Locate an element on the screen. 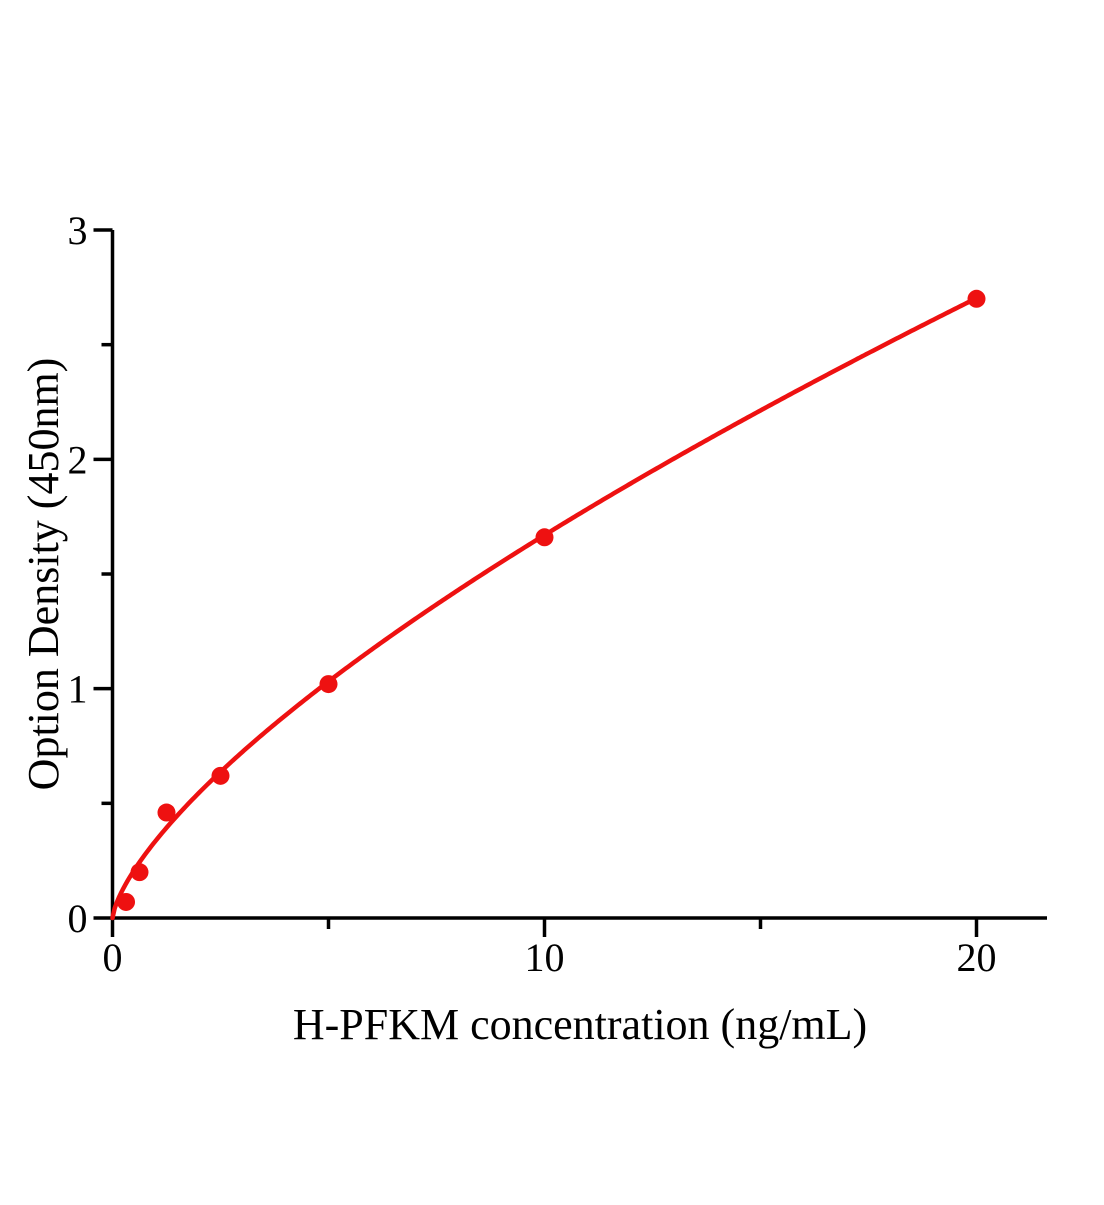 The width and height of the screenshot is (1104, 1205). y-tick-label: 2 is located at coordinates (78, 459).